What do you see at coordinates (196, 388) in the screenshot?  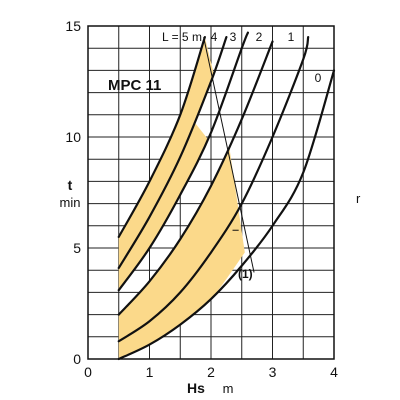 I see `x-axis-title: Hs` at bounding box center [196, 388].